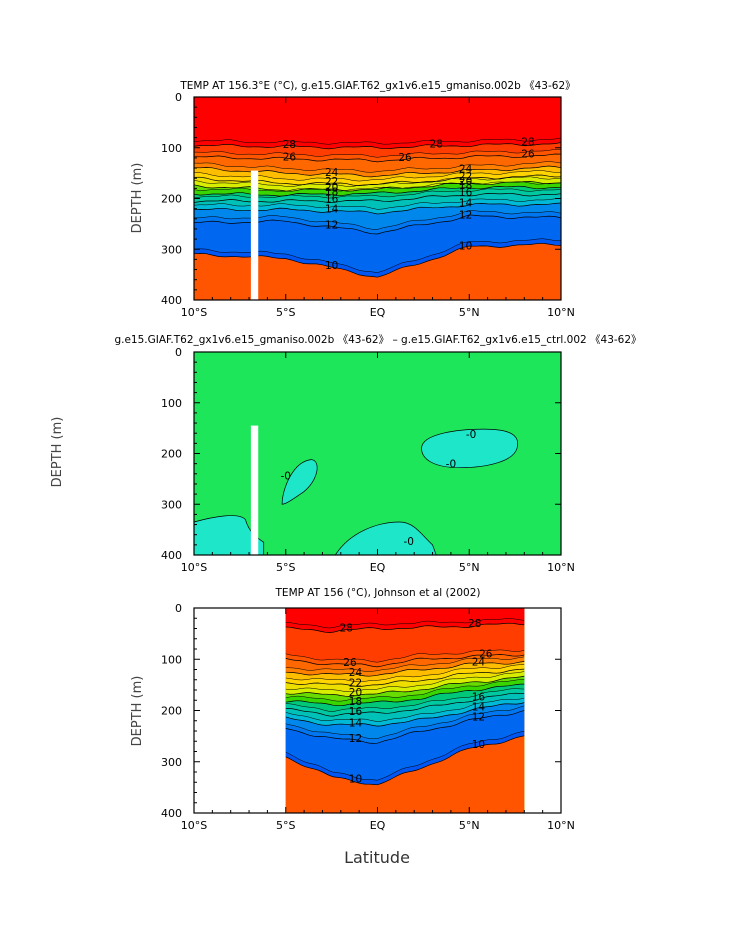 The image size is (733, 945). What do you see at coordinates (171, 711) in the screenshot?
I see `y-tick-label: 200` at bounding box center [171, 711].